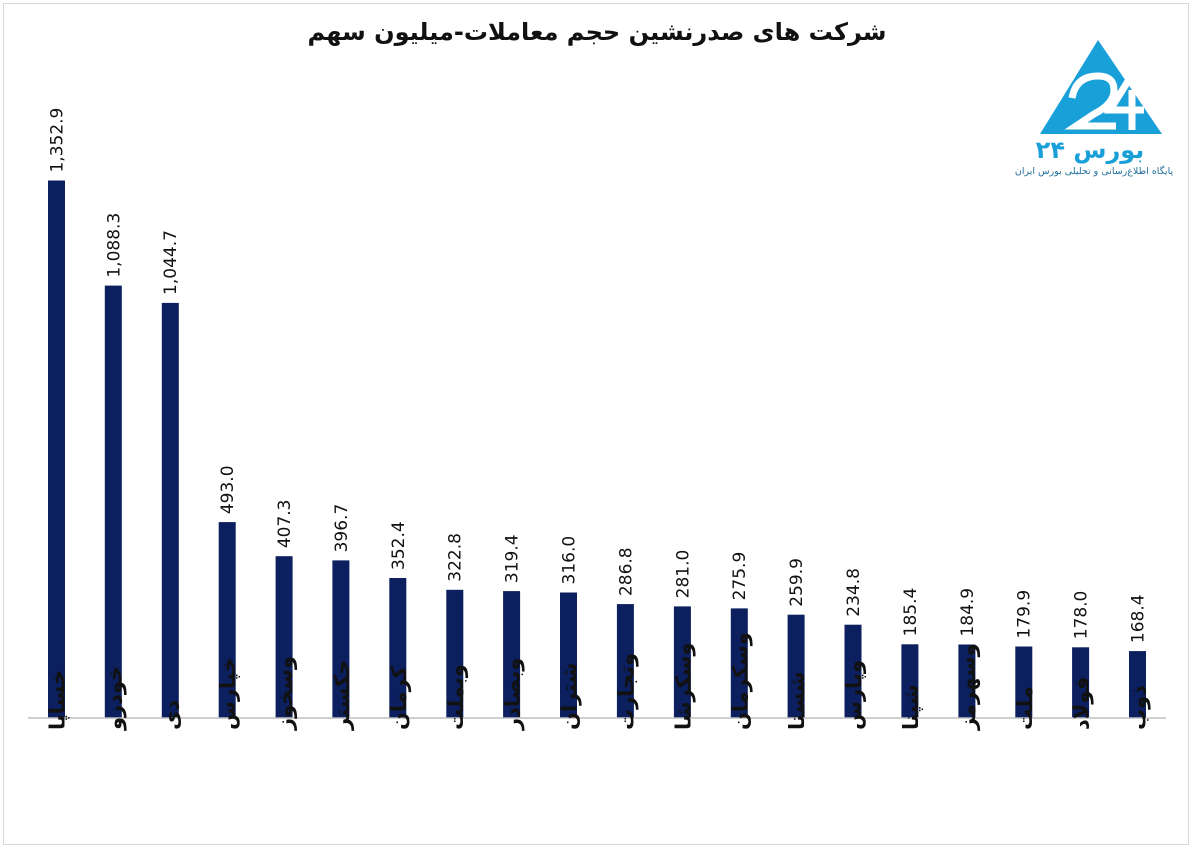 Image resolution: width=1194 pixels, height=850 pixels. Describe the element at coordinates (1025, 708) in the screenshot. I see `category-label: ملت` at that location.